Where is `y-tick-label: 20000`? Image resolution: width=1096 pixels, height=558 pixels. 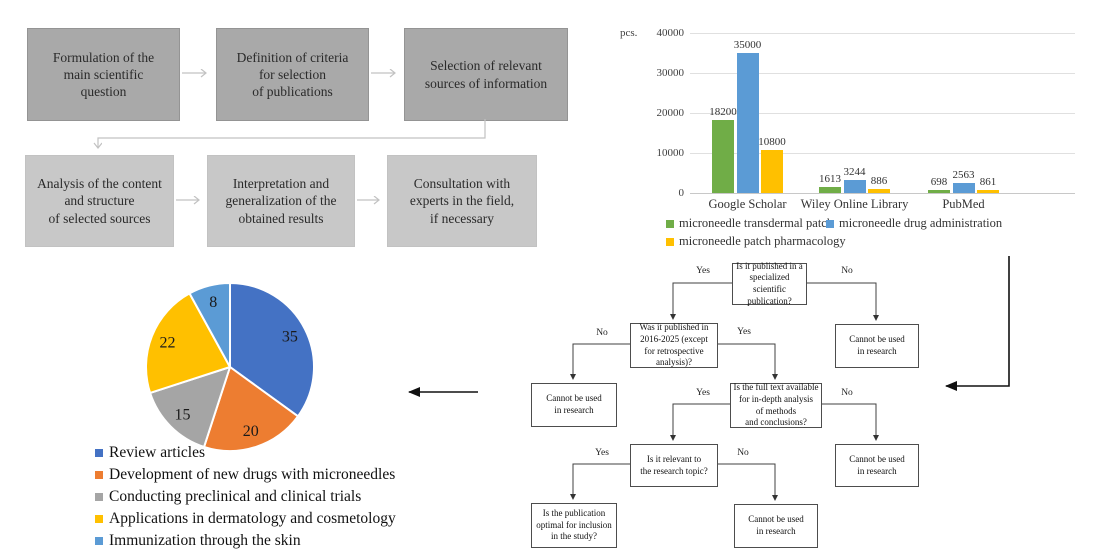
y-tick-label: 20000 is located at coordinates (670, 113).